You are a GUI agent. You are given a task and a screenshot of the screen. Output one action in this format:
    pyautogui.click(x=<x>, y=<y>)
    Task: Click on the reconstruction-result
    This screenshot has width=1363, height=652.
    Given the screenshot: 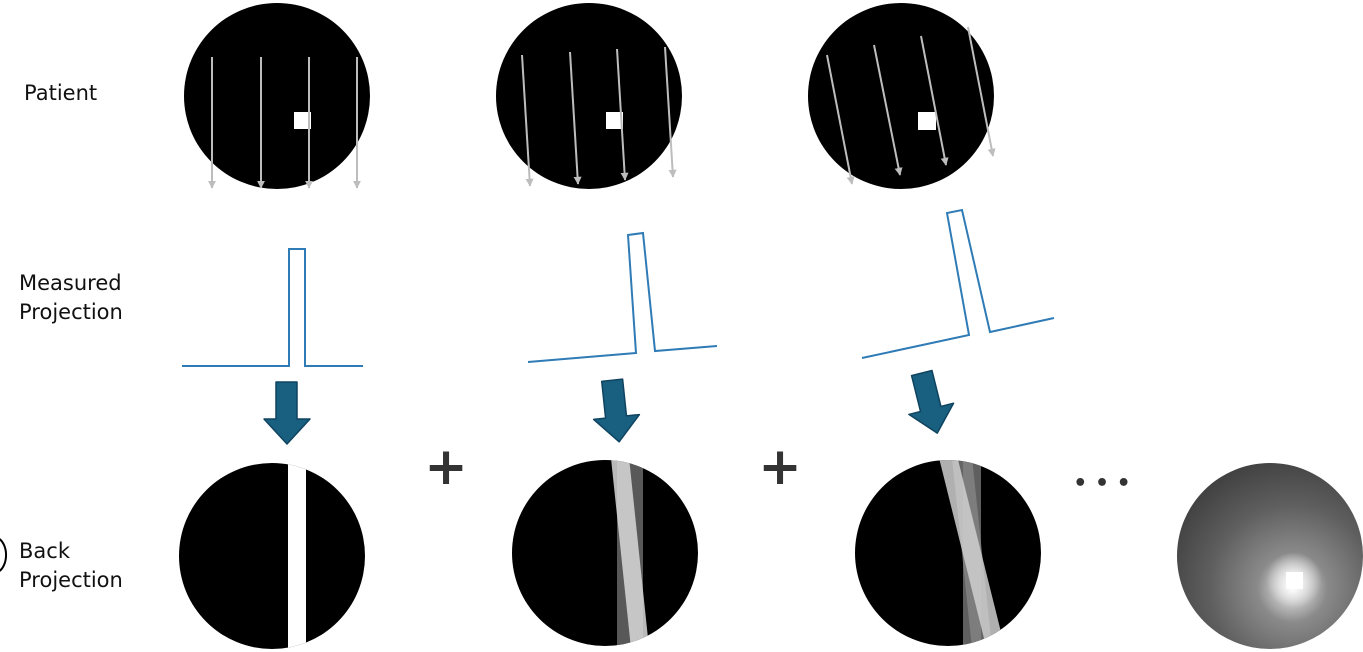 What is the action you would take?
    pyautogui.click(x=1270, y=556)
    